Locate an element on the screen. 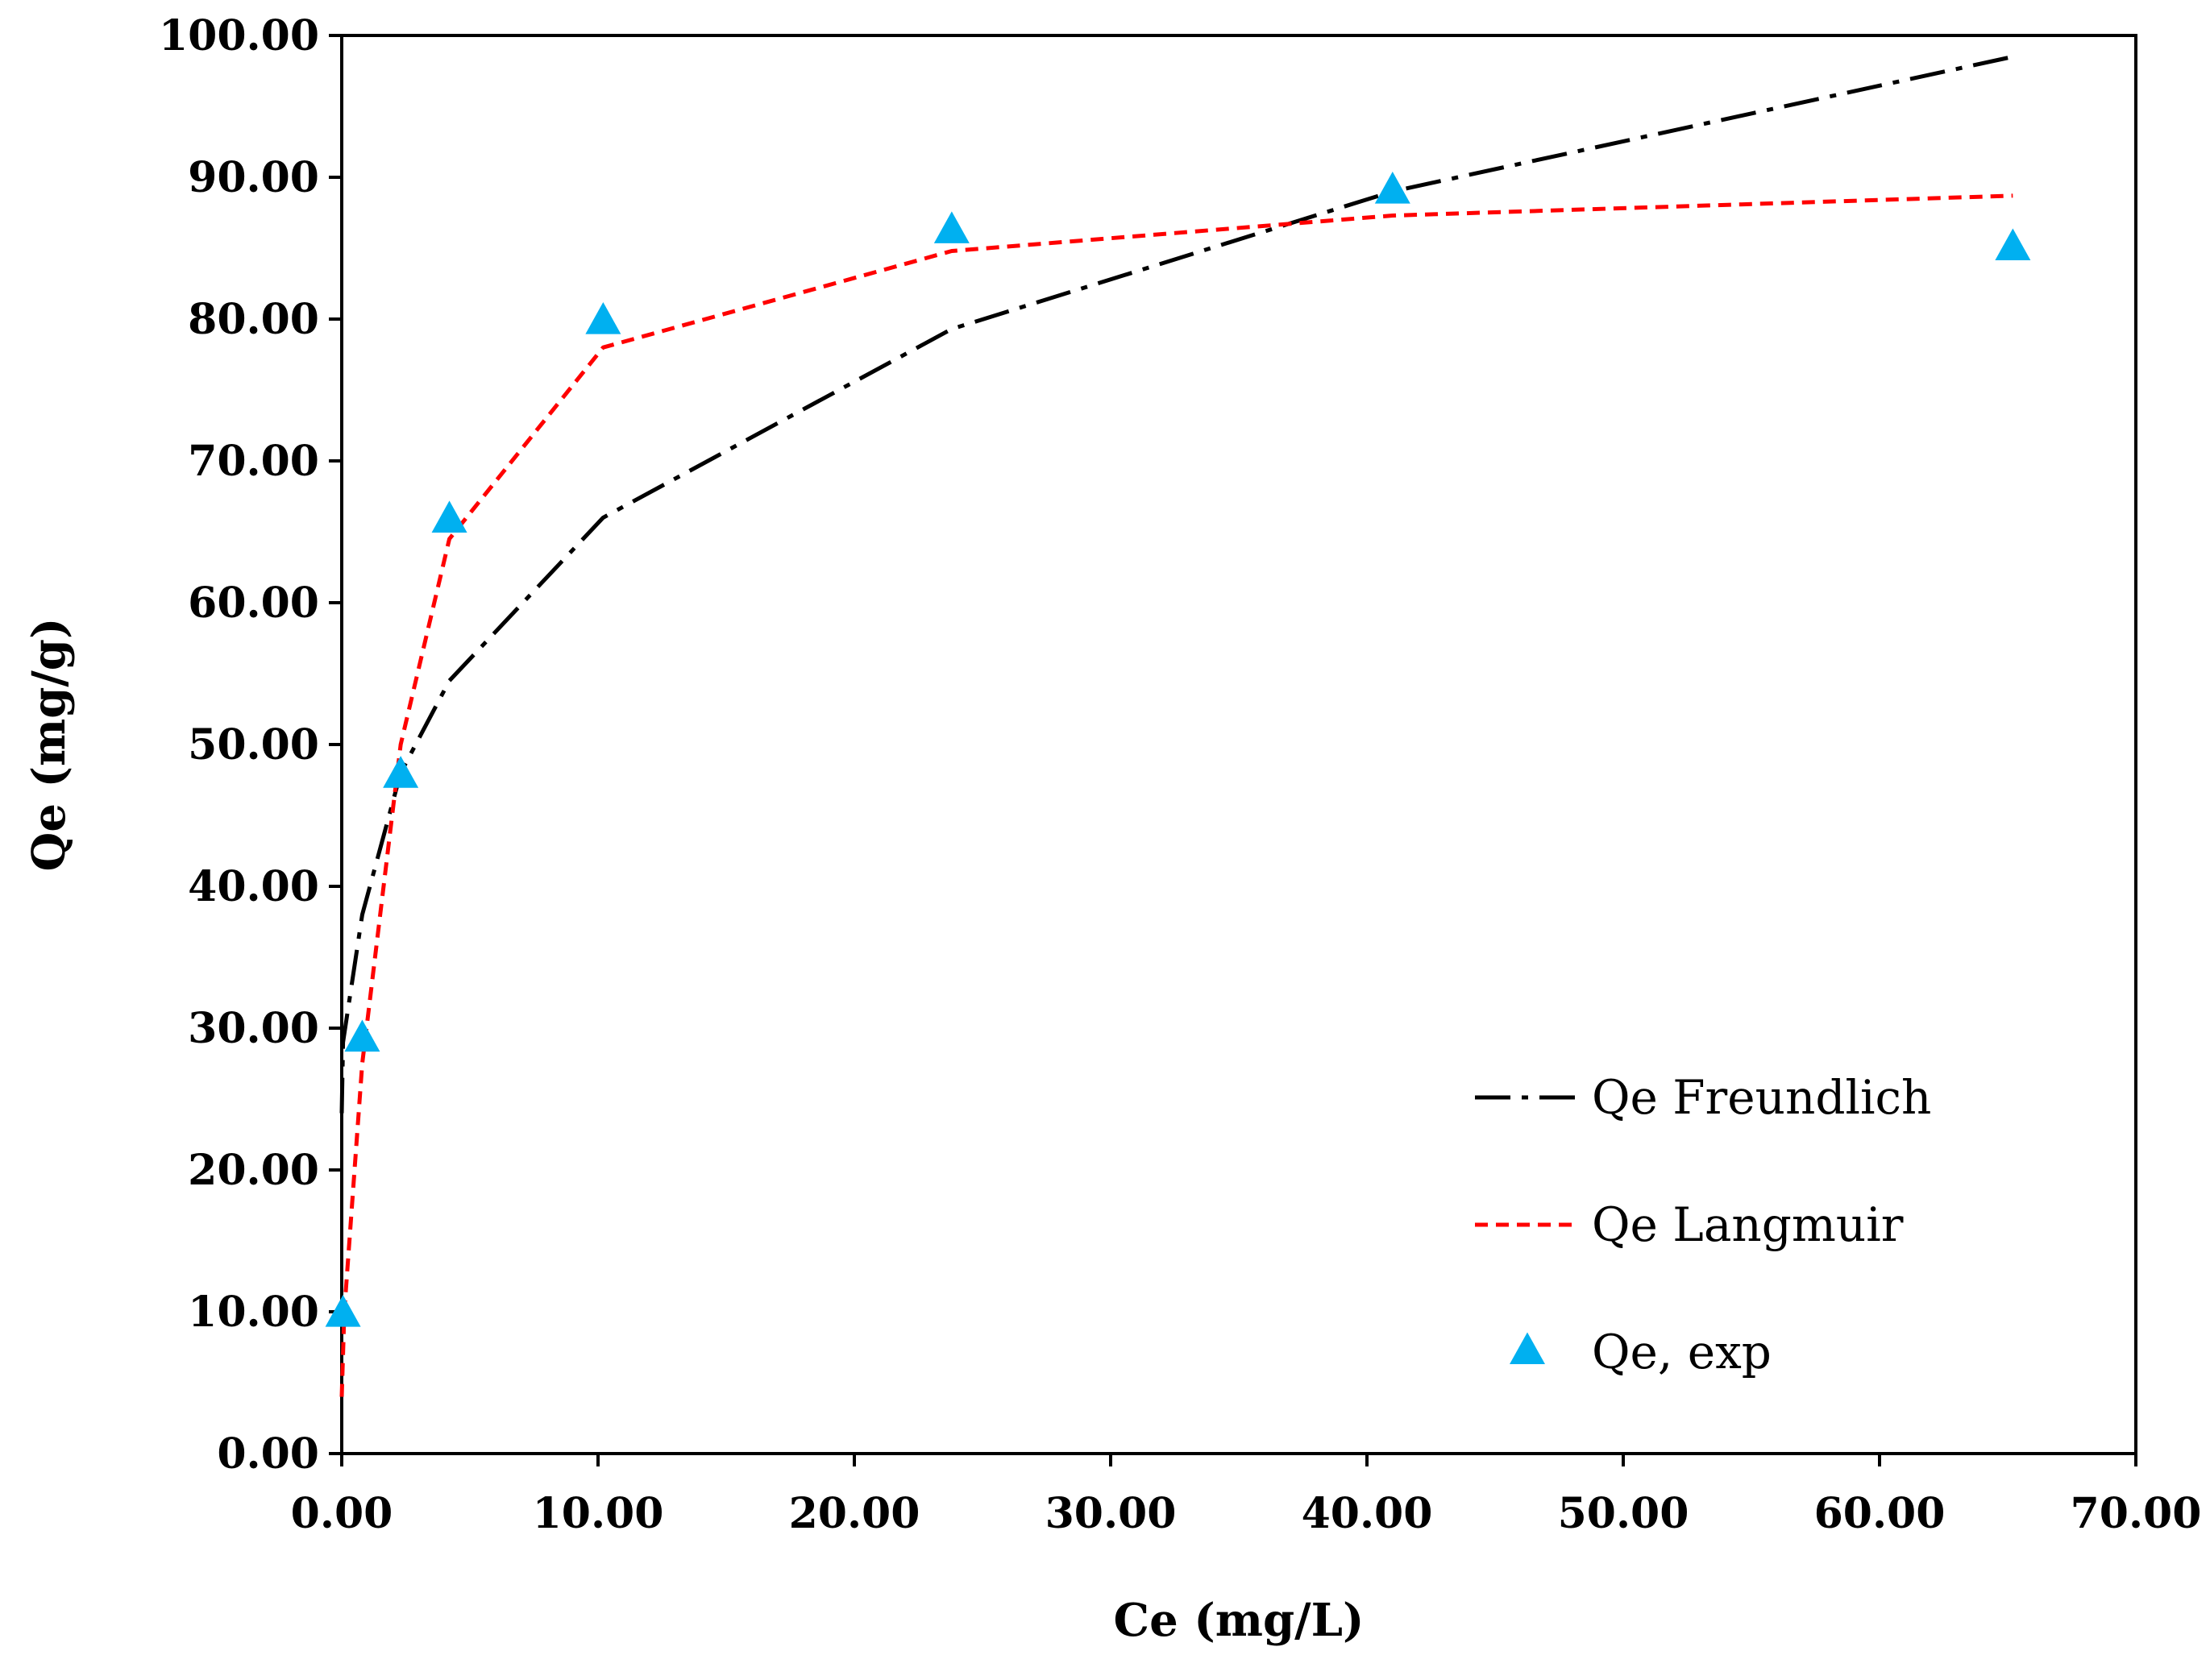 This screenshot has height=1680, width=2210. y-tick-label: 50.00 is located at coordinates (254, 744).